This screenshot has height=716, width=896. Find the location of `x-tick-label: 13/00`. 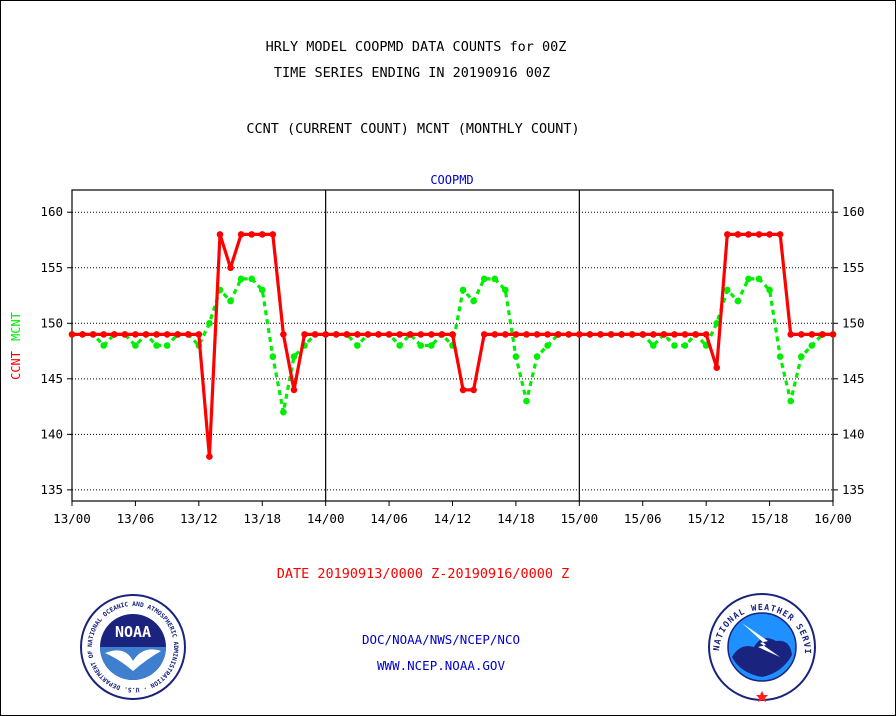

x-tick-label: 13/00 is located at coordinates (72, 518).